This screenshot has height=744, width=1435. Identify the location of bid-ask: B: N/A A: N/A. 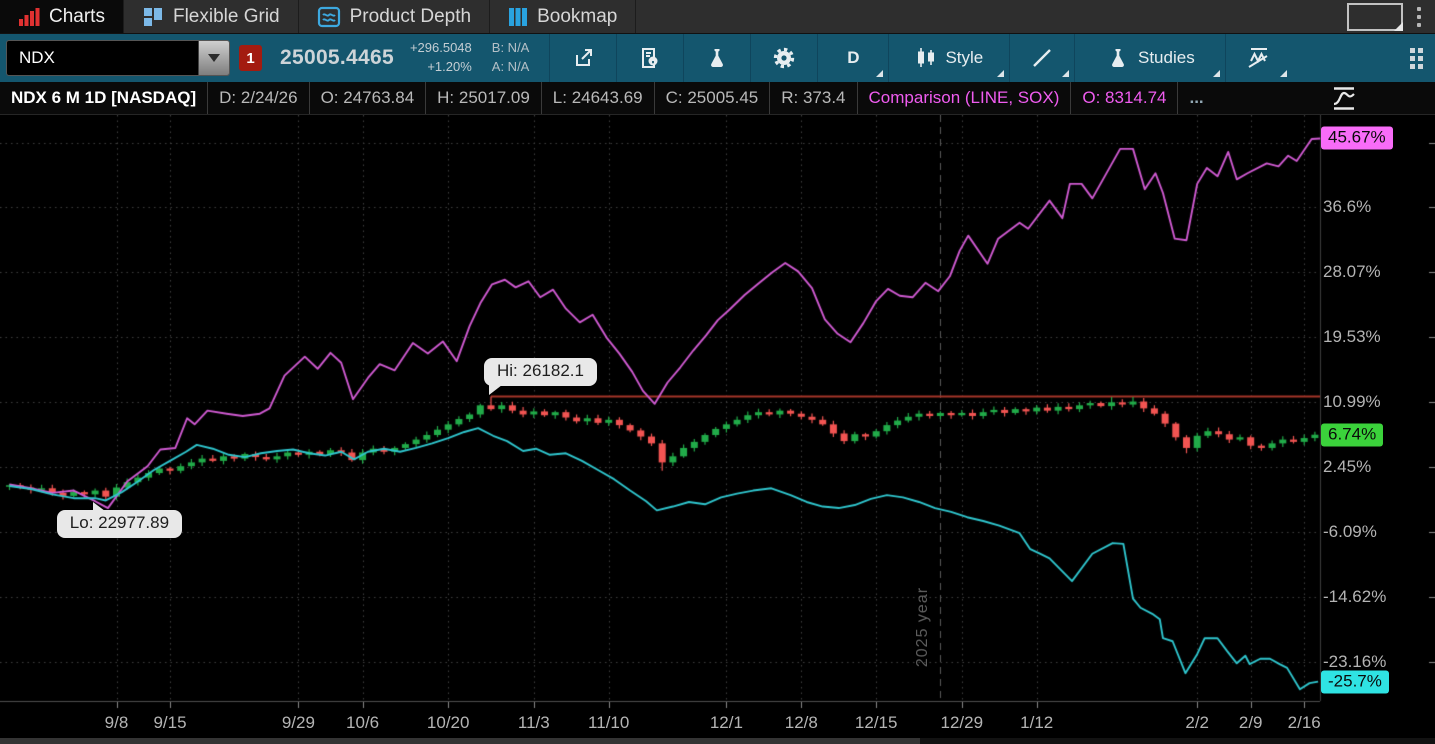
(511, 58).